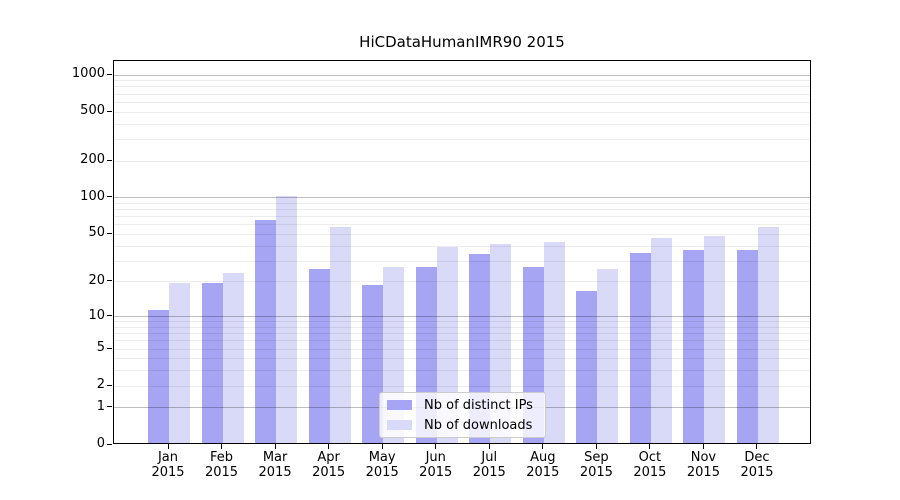  I want to click on x-tick-label: Oct 2015, so click(650, 465).